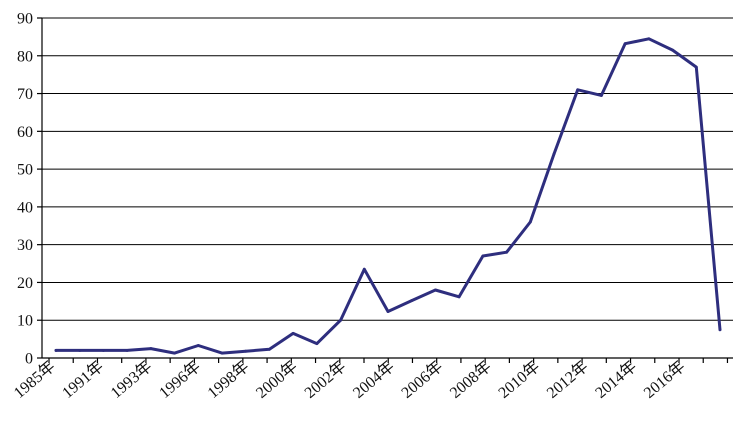 This screenshot has width=748, height=444. I want to click on x-tick-label: 2016年, so click(664, 379).